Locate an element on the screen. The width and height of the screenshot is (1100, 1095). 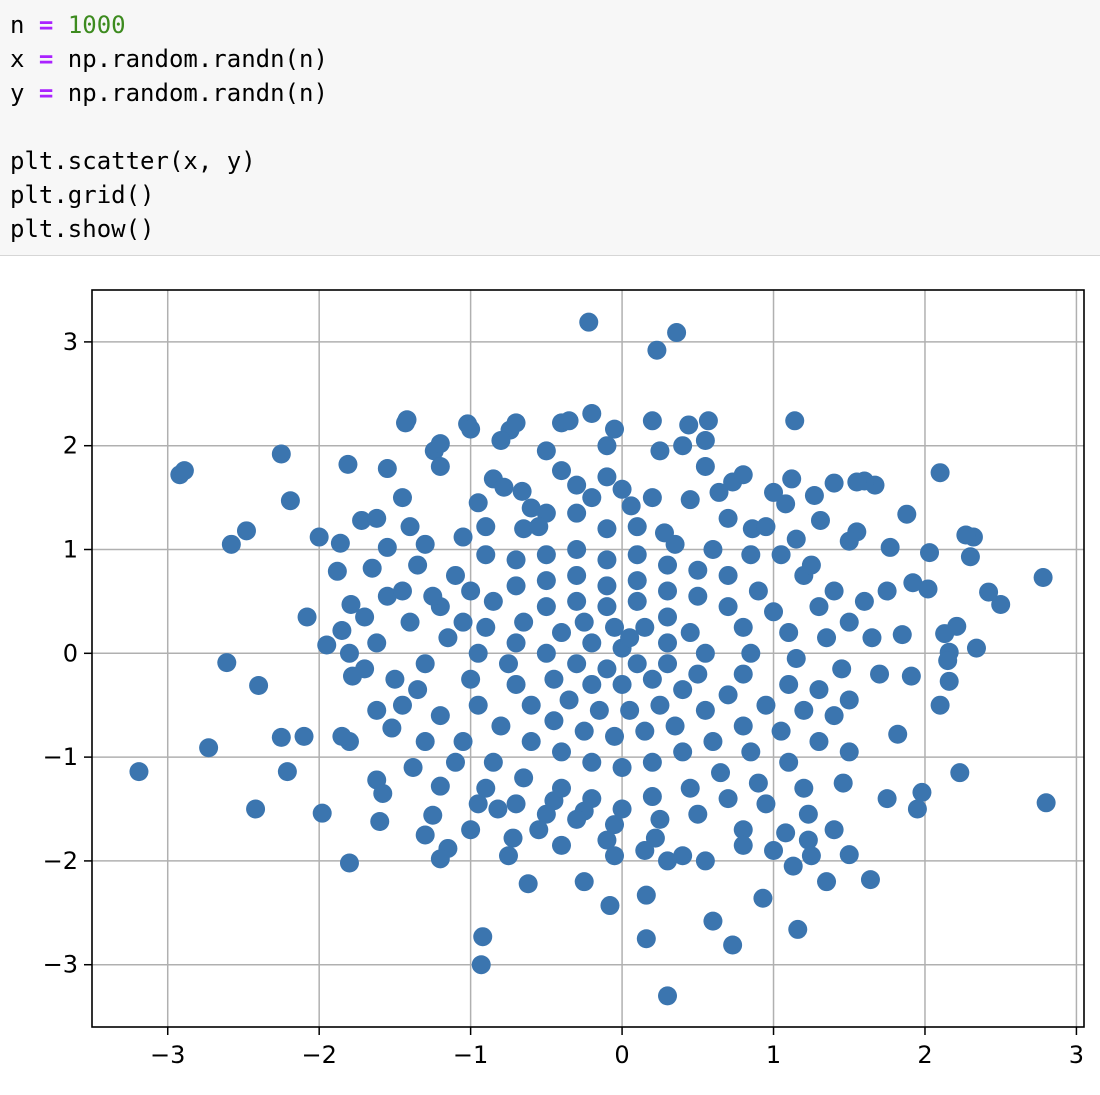
y-tick-label: 1 is located at coordinates (70, 550).